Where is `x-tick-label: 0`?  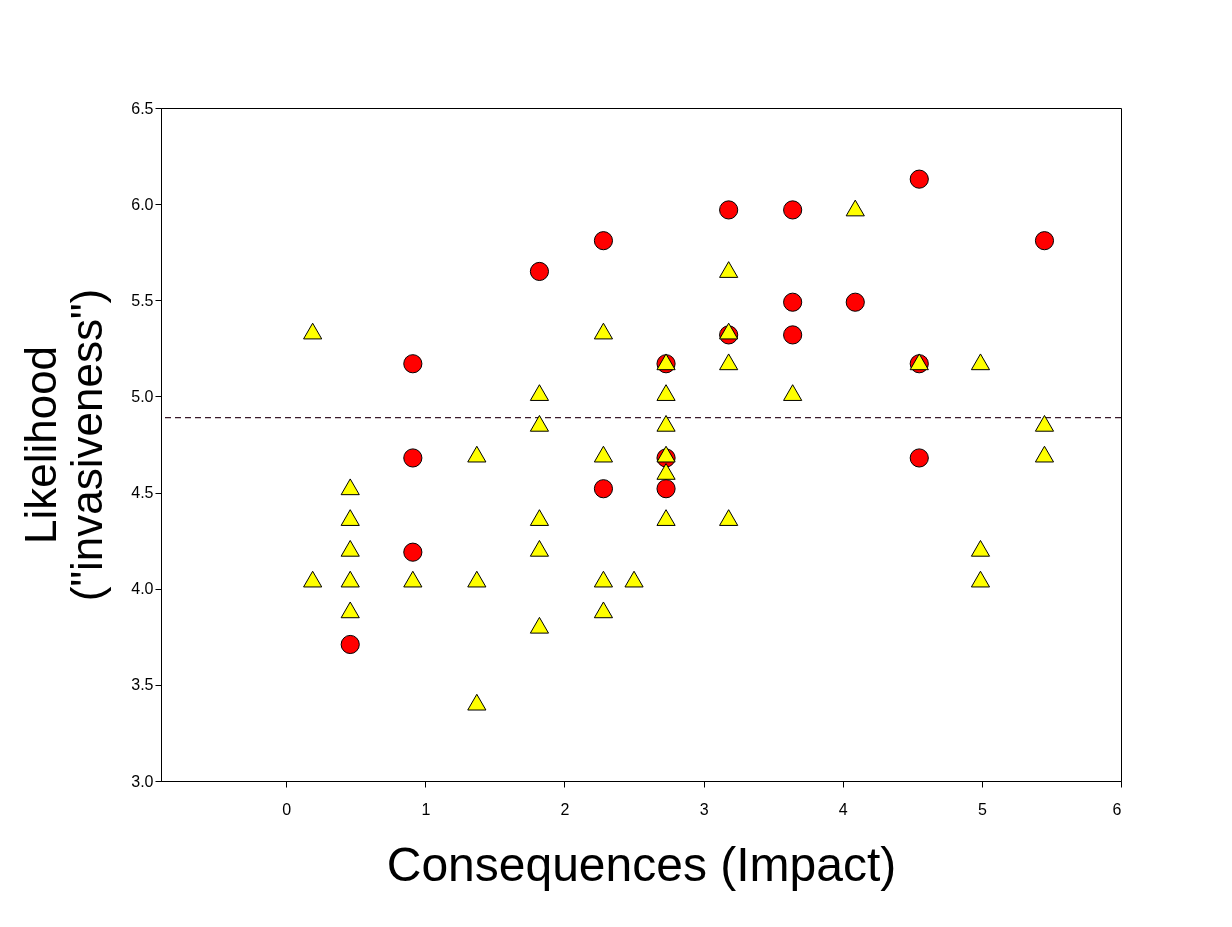
x-tick-label: 0 is located at coordinates (287, 809).